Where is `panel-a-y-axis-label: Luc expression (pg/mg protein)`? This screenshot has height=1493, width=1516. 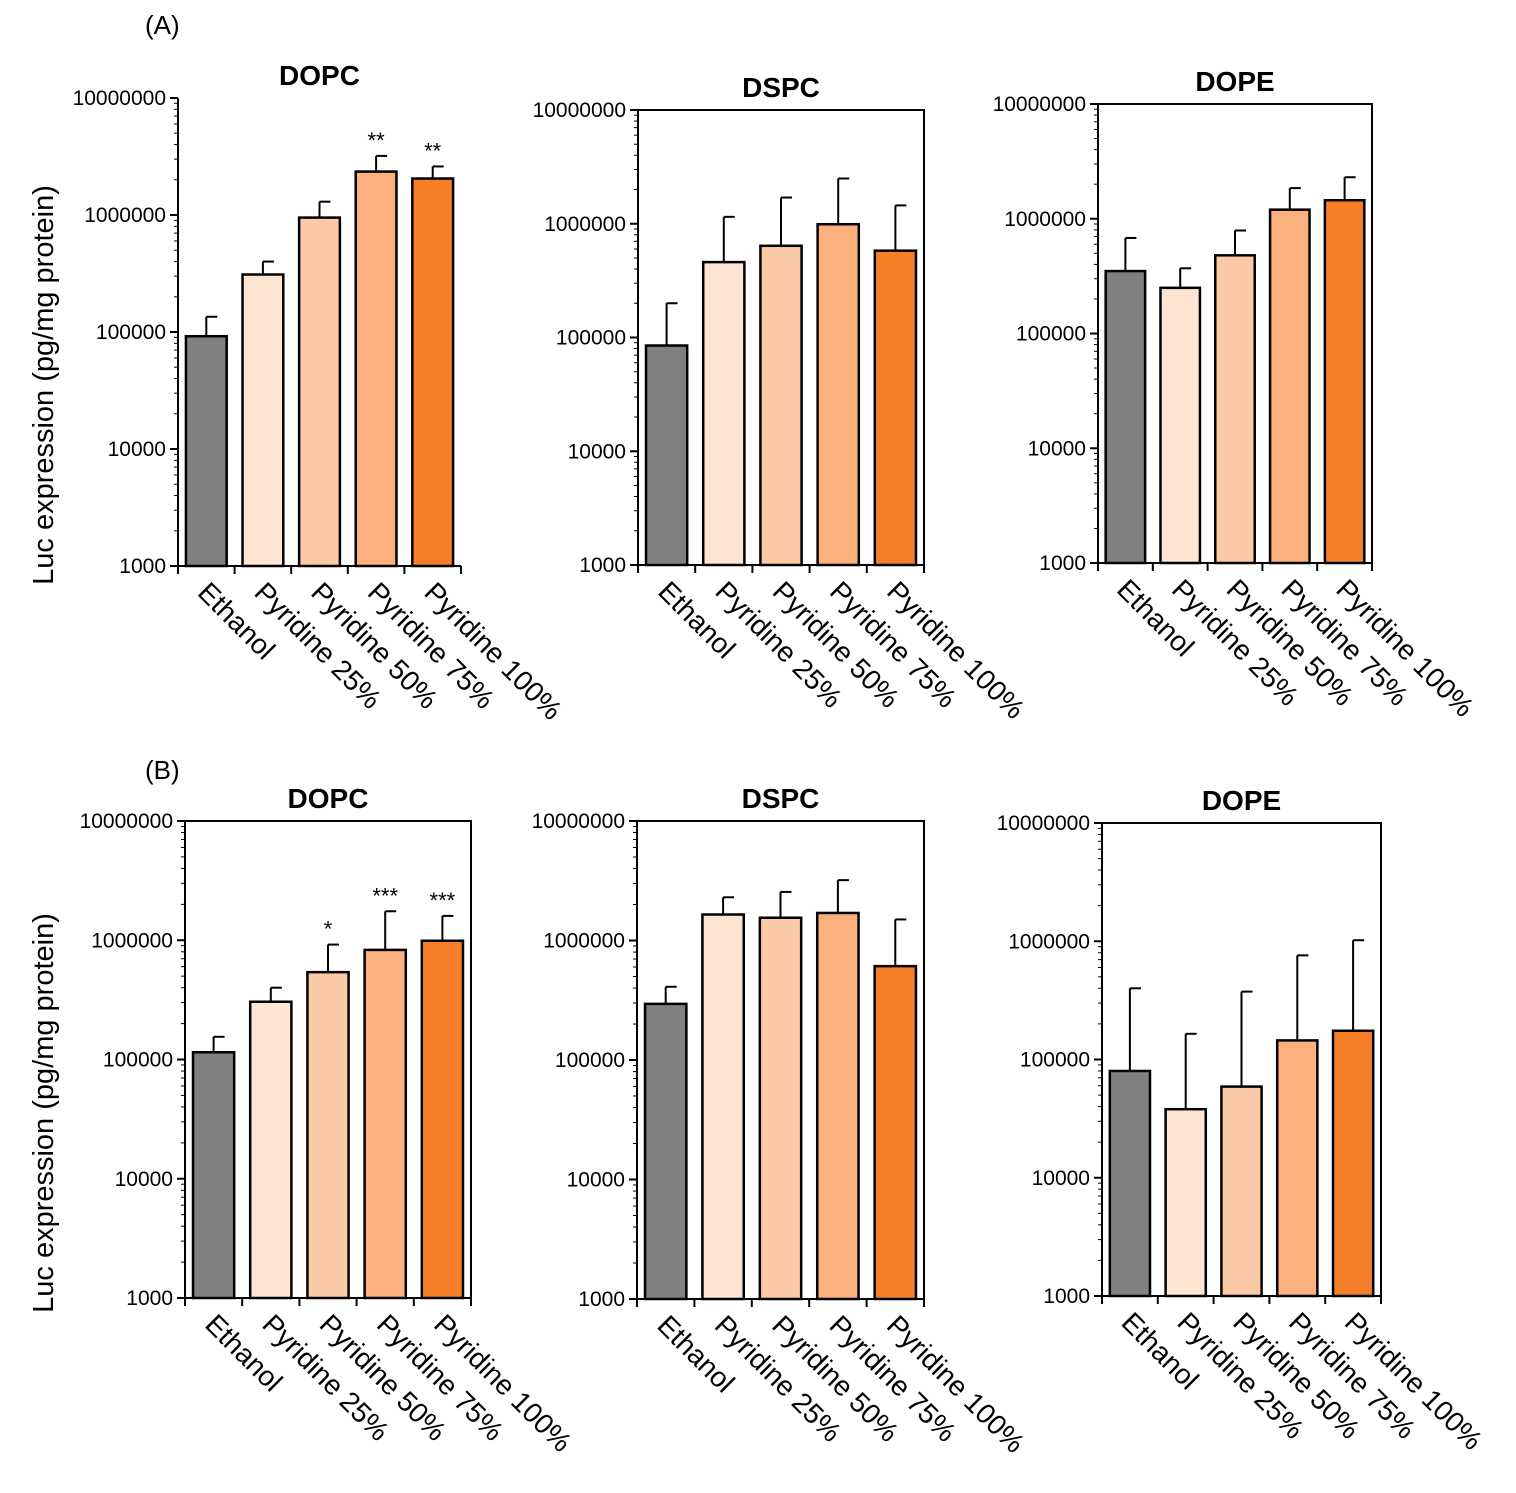 panel-a-y-axis-label: Luc expression (pg/mg protein) is located at coordinates (44, 385).